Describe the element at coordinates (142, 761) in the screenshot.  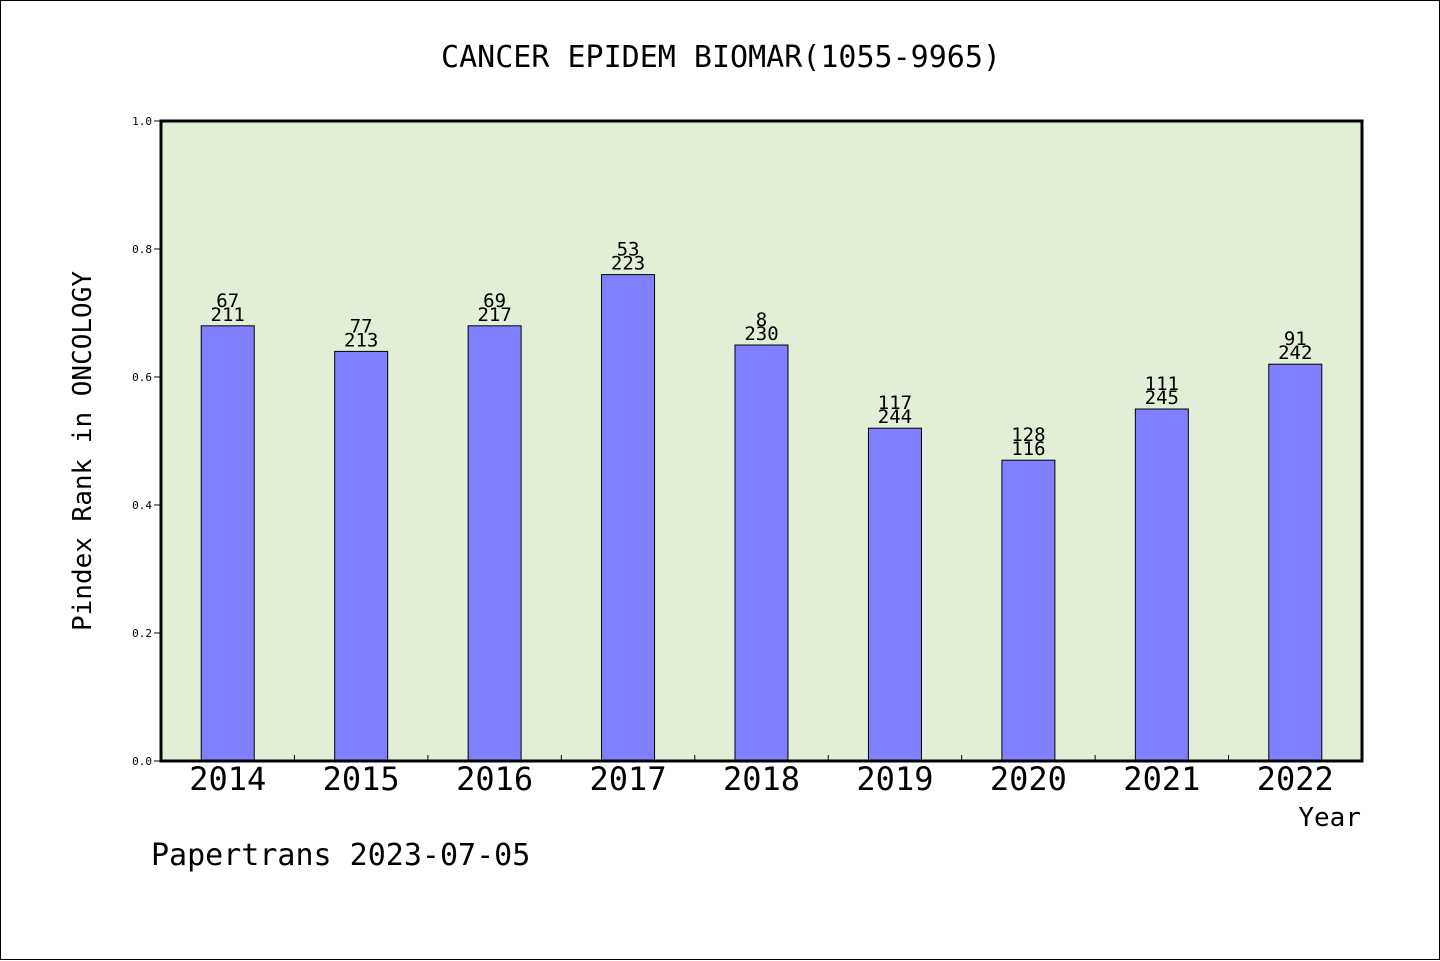
I see `y-tick-label: 0.0` at that location.